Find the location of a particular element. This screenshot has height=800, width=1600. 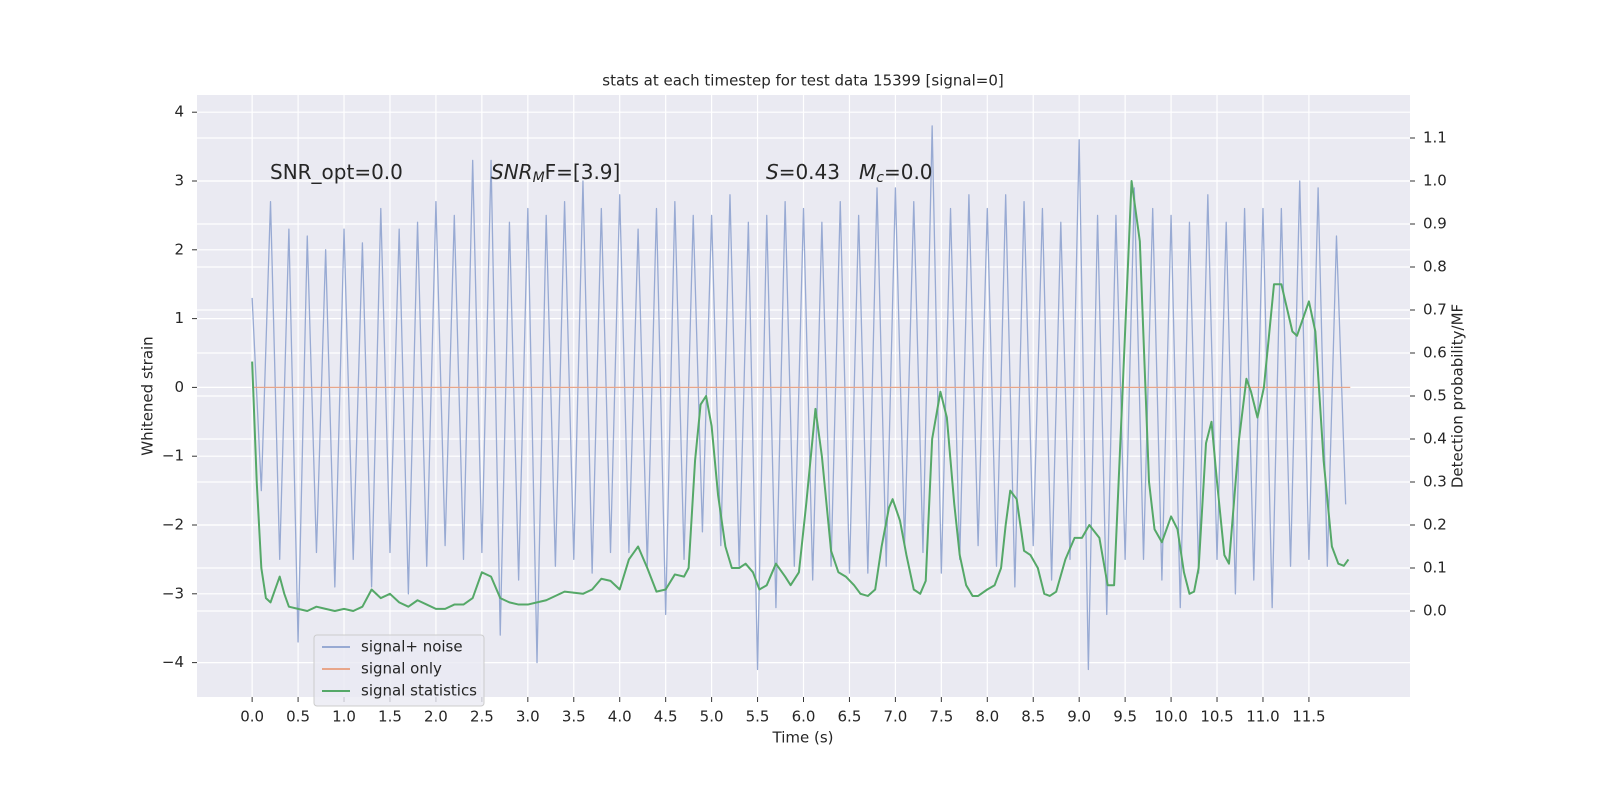

annotation-text: M is located at coordinates (867, 172).